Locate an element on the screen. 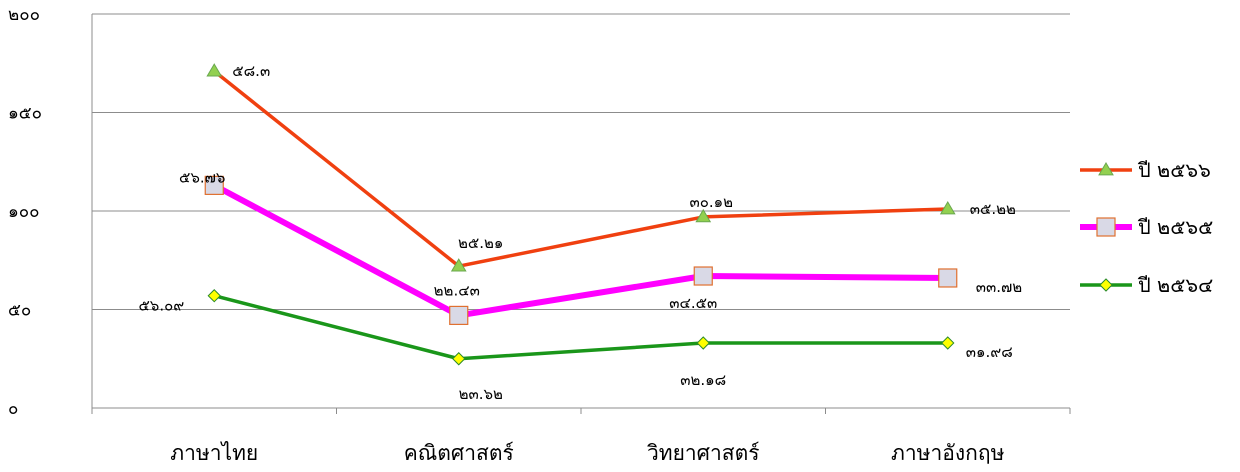 The height and width of the screenshot is (472, 1240). y-tick-label: ๐ is located at coordinates (13, 409).